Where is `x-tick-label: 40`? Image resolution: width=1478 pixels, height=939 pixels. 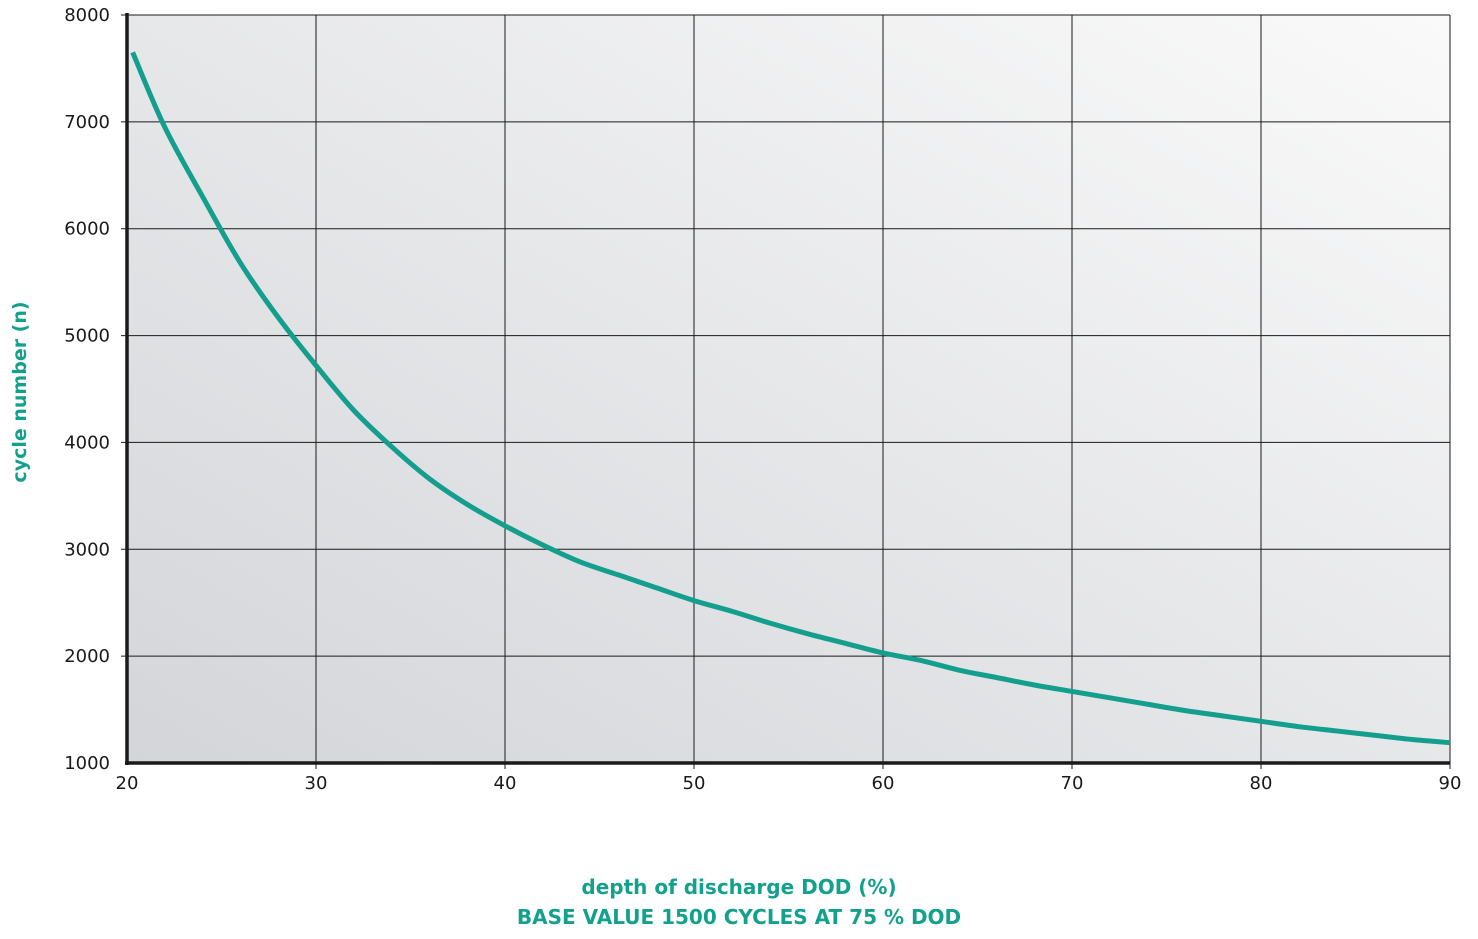
x-tick-label: 40 is located at coordinates (505, 783).